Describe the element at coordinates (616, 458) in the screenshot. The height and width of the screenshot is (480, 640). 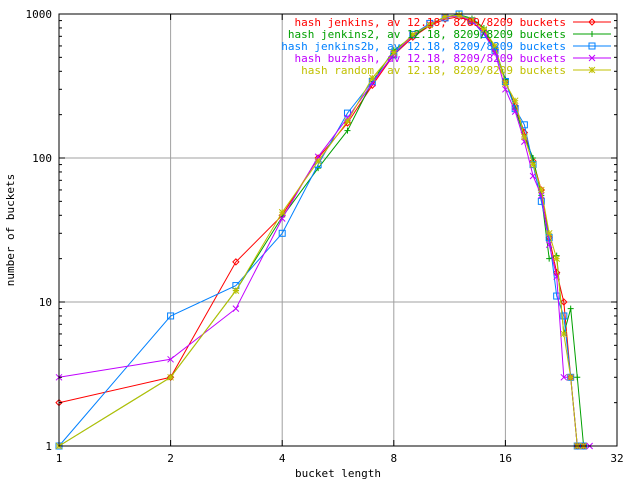
I see `x-tick-label: 32` at that location.